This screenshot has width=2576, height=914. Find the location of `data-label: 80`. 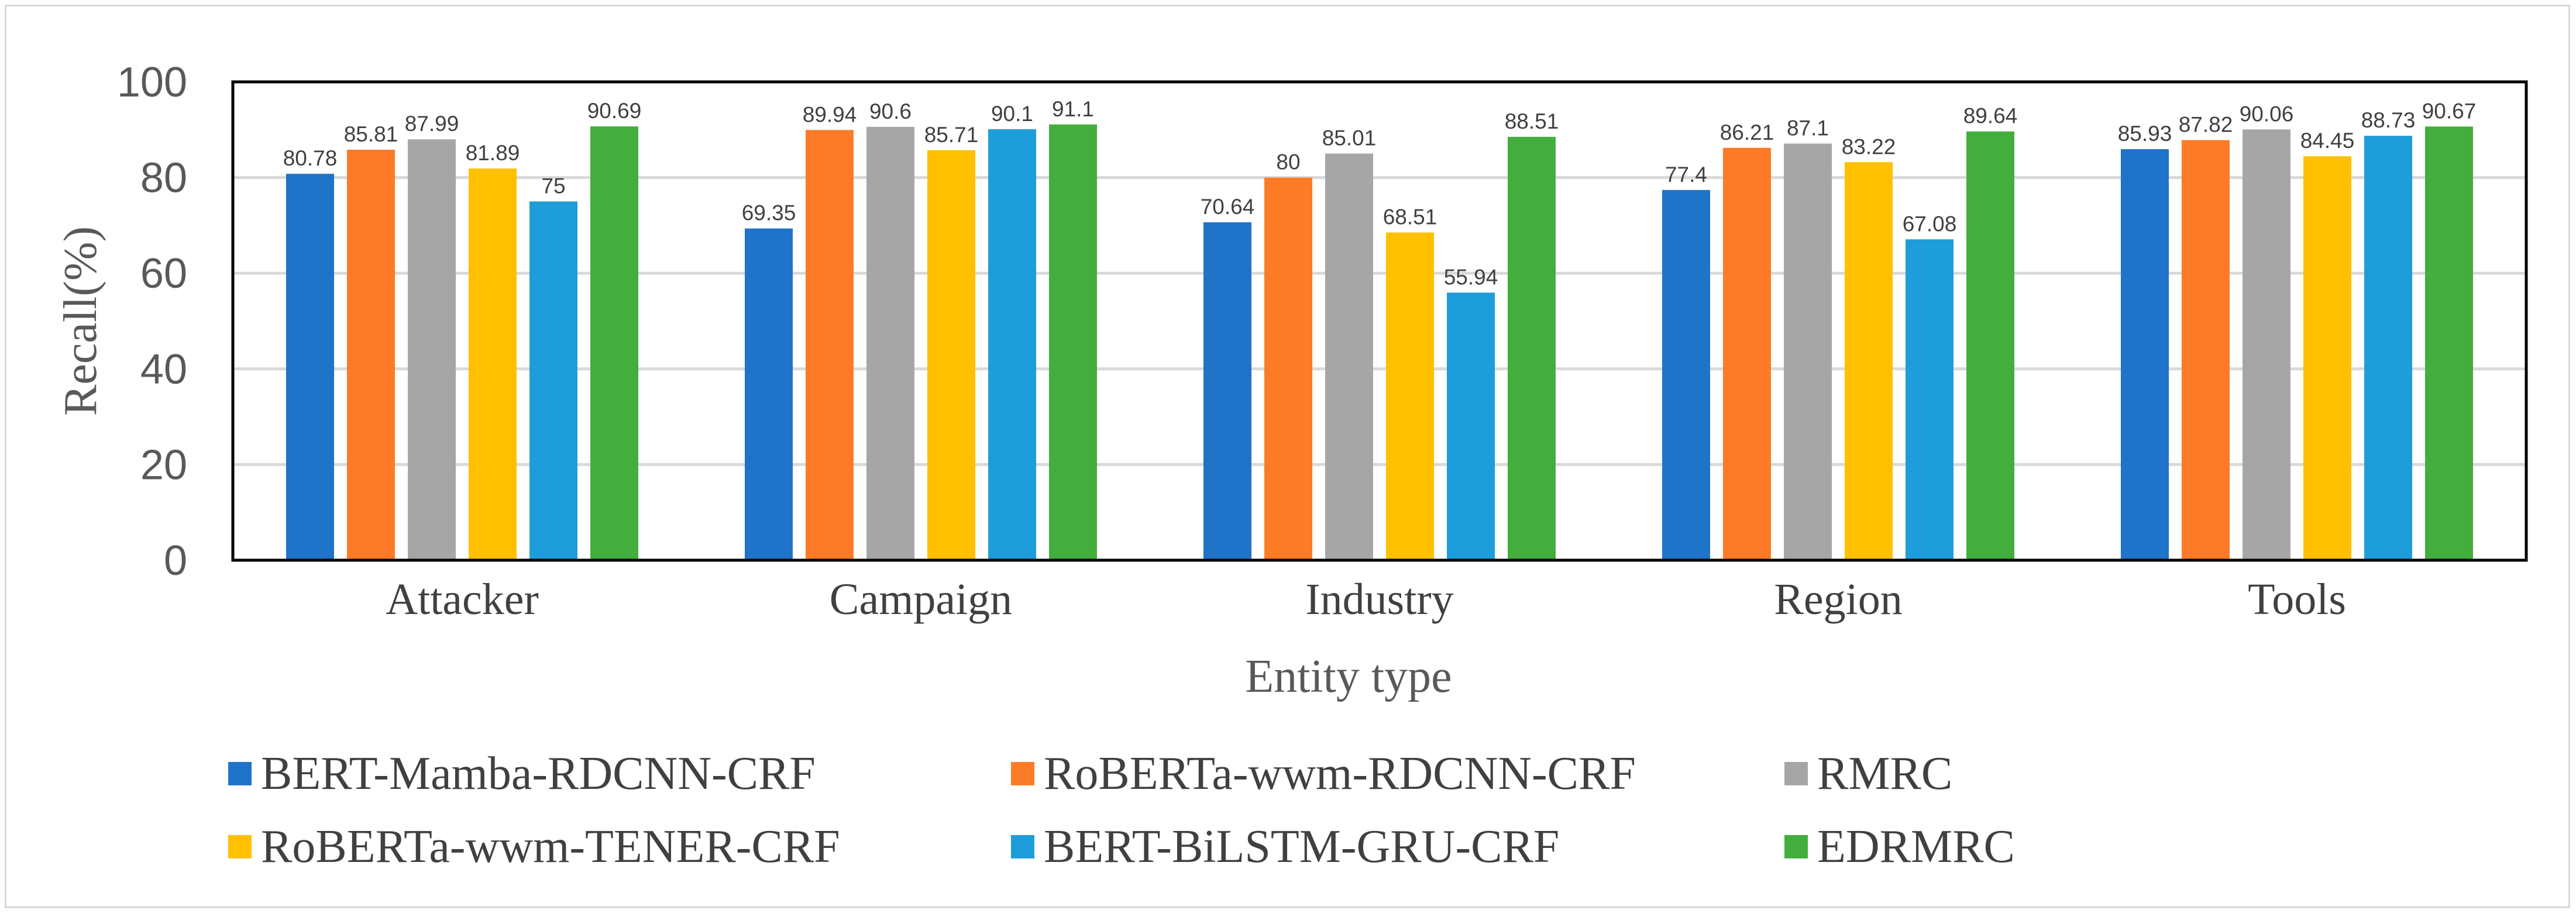

data-label: 80 is located at coordinates (1288, 162).